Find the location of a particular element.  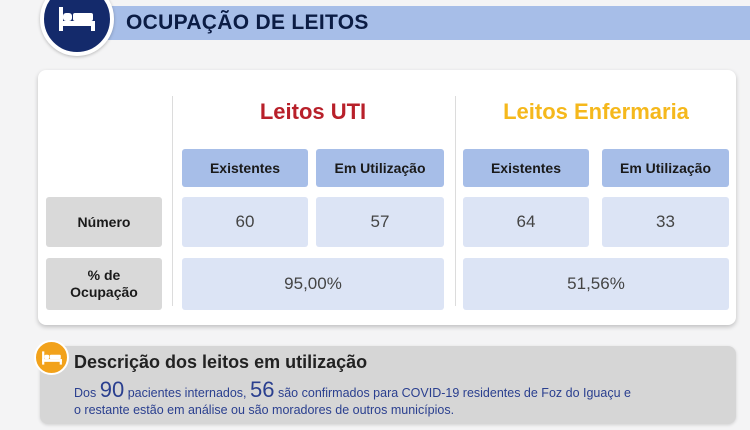

row-header-ocupacao: % de Ocupação is located at coordinates (104, 284).